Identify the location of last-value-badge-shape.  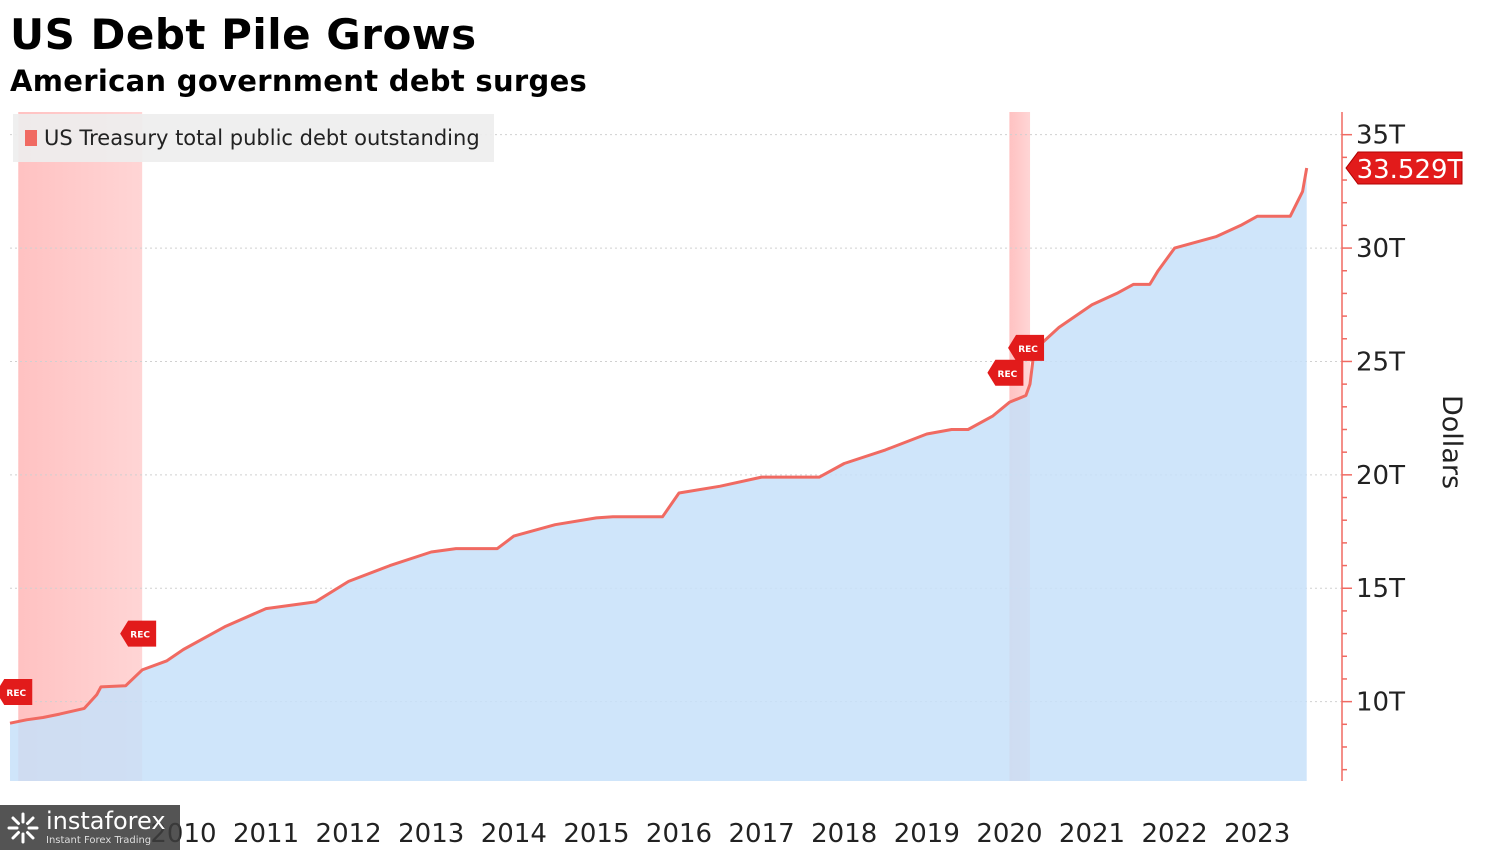
(1404, 168).